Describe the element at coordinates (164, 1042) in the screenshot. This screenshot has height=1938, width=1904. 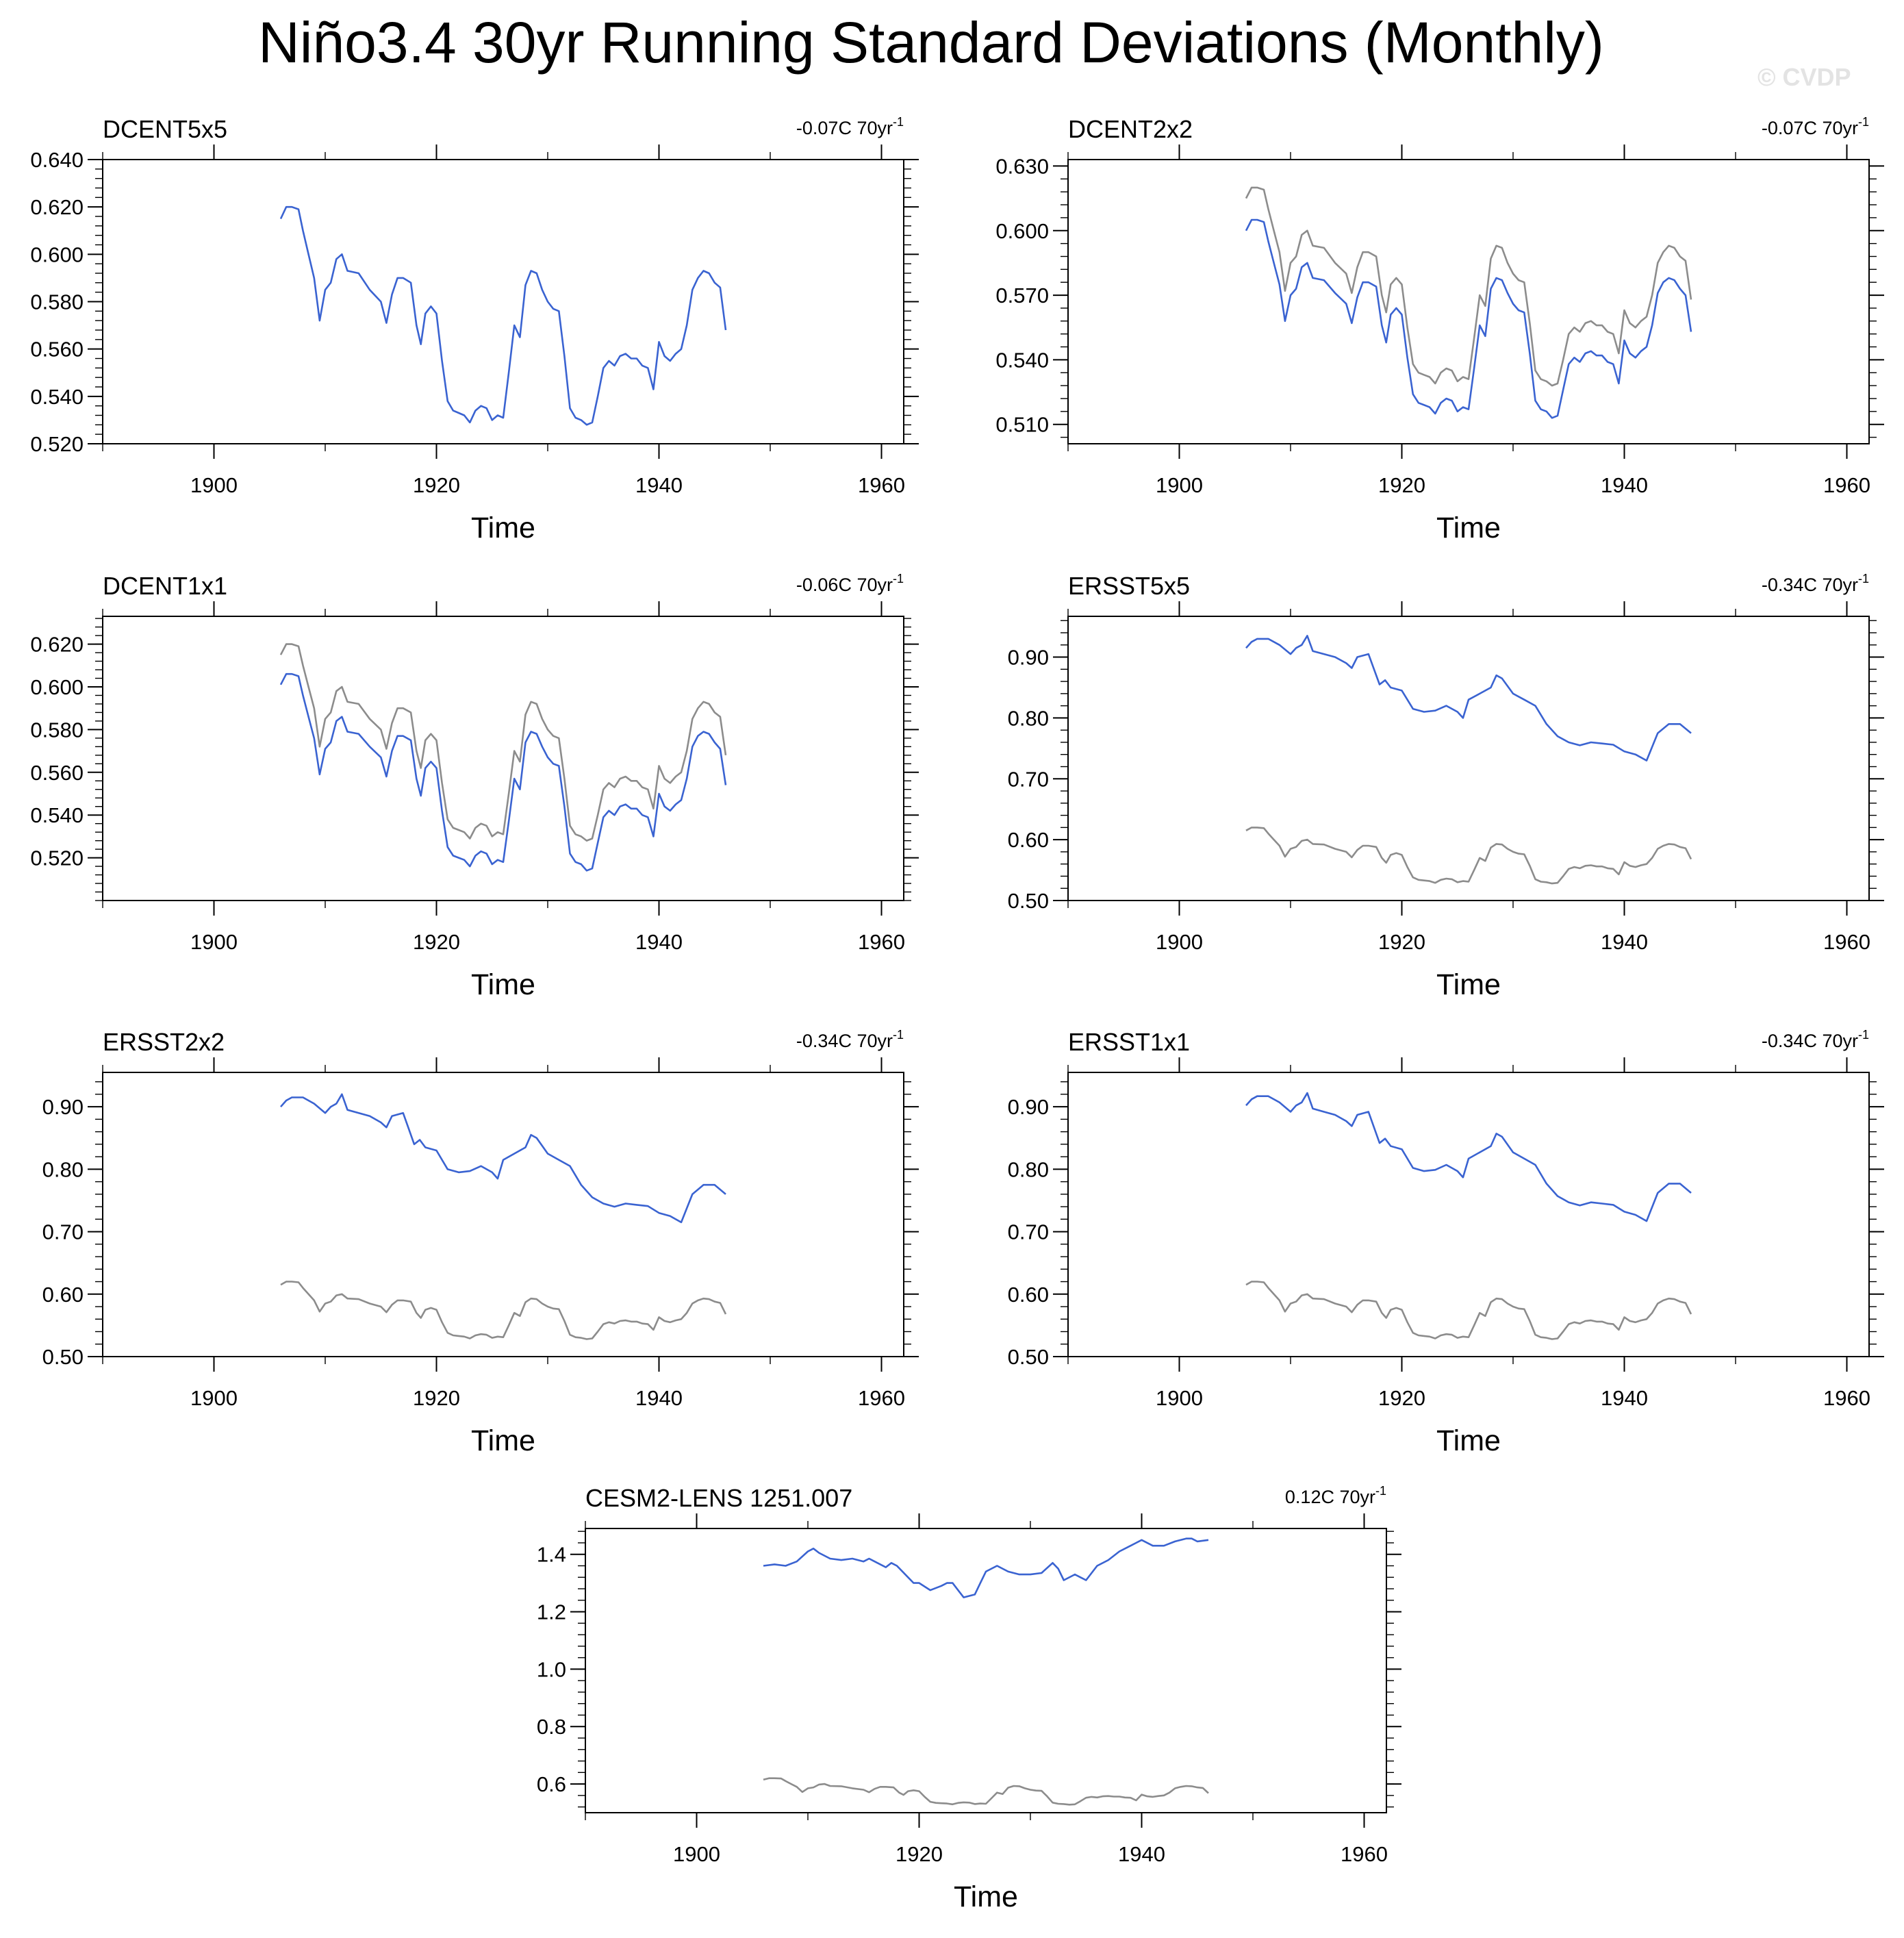
I see `panel-title: ERSST2x2` at that location.